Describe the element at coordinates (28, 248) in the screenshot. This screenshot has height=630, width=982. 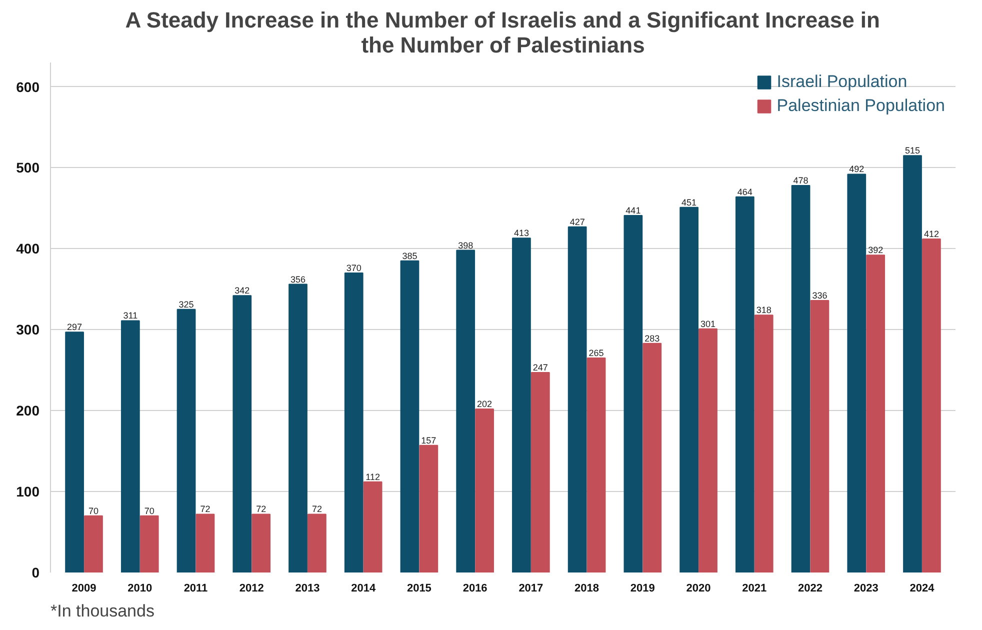
I see `y-tick-label: 400` at that location.